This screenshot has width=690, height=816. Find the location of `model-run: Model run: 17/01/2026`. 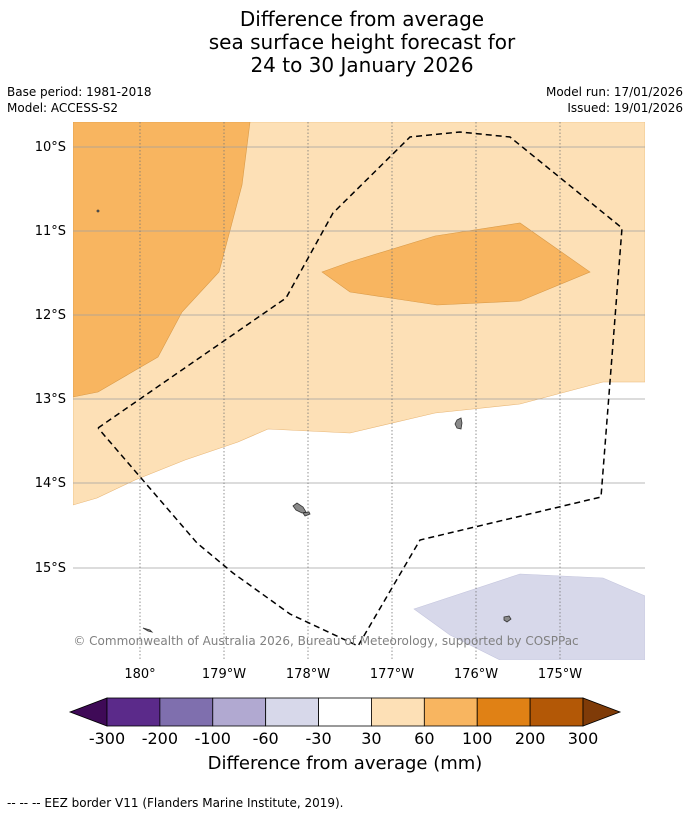

model-run: Model run: 17/01/2026 is located at coordinates (614, 92).